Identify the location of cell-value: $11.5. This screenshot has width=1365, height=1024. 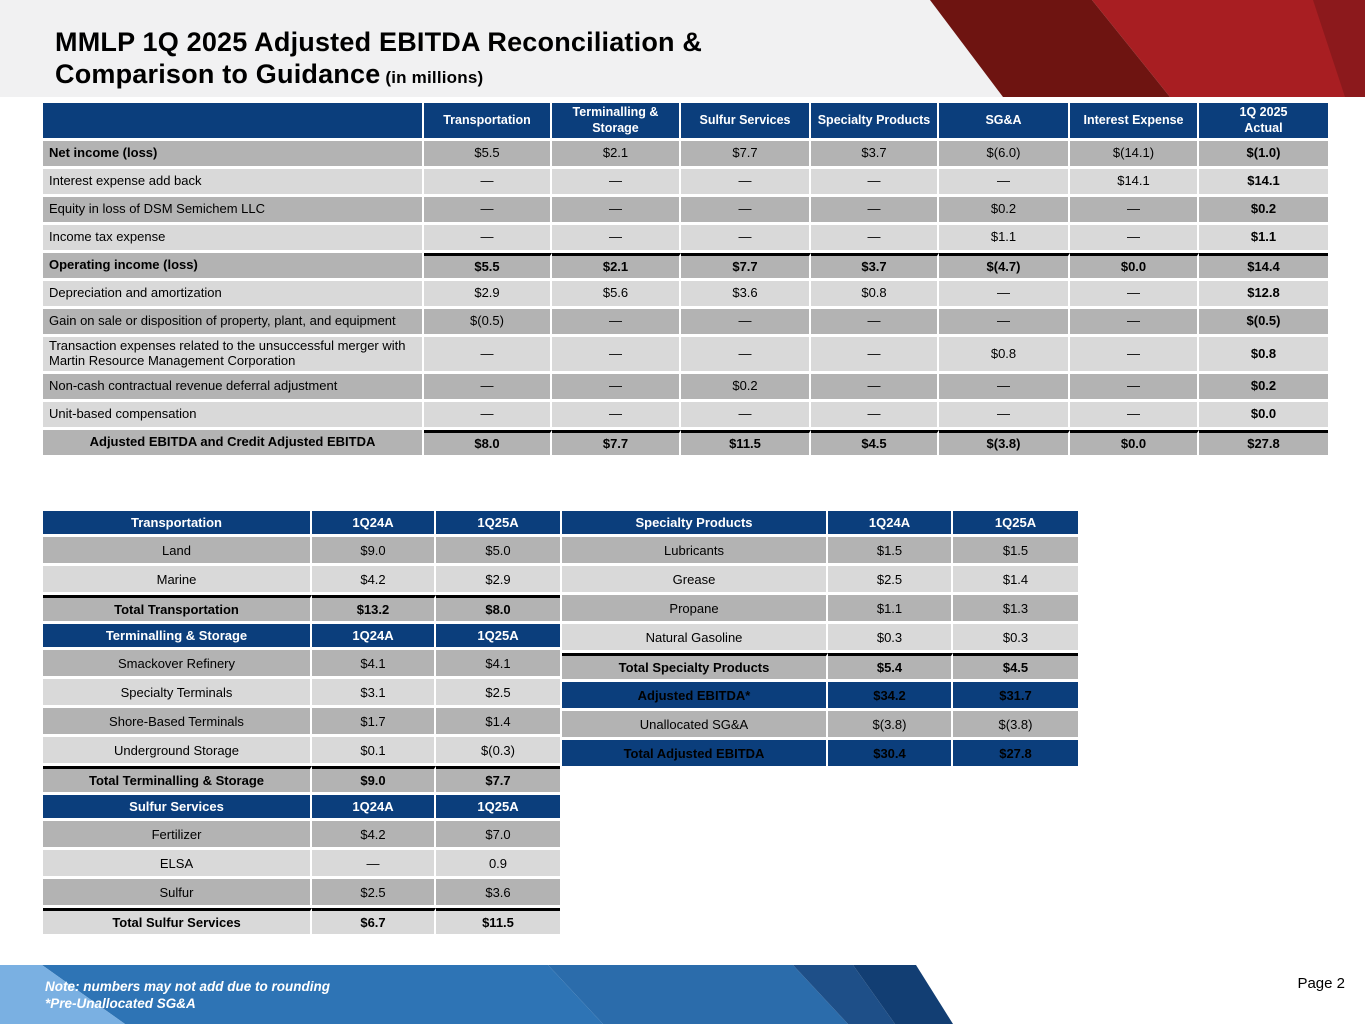
(746, 443).